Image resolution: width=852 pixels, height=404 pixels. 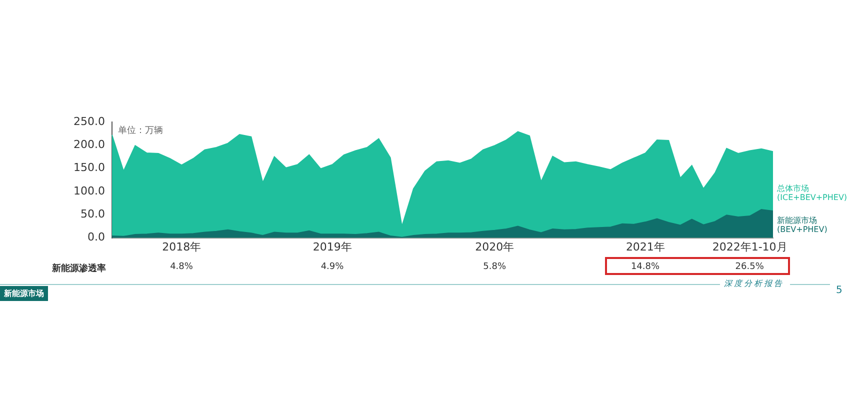 What do you see at coordinates (839, 290) in the screenshot?
I see `text: 5` at bounding box center [839, 290].